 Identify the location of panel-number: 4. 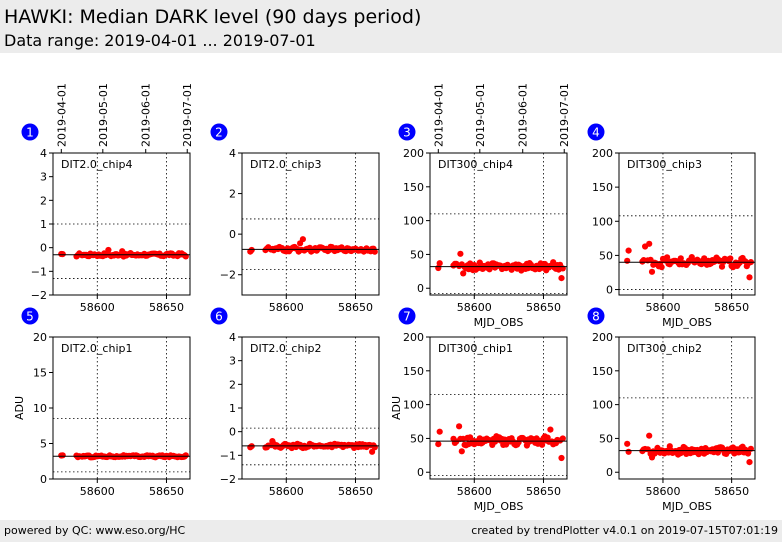
(596, 133).